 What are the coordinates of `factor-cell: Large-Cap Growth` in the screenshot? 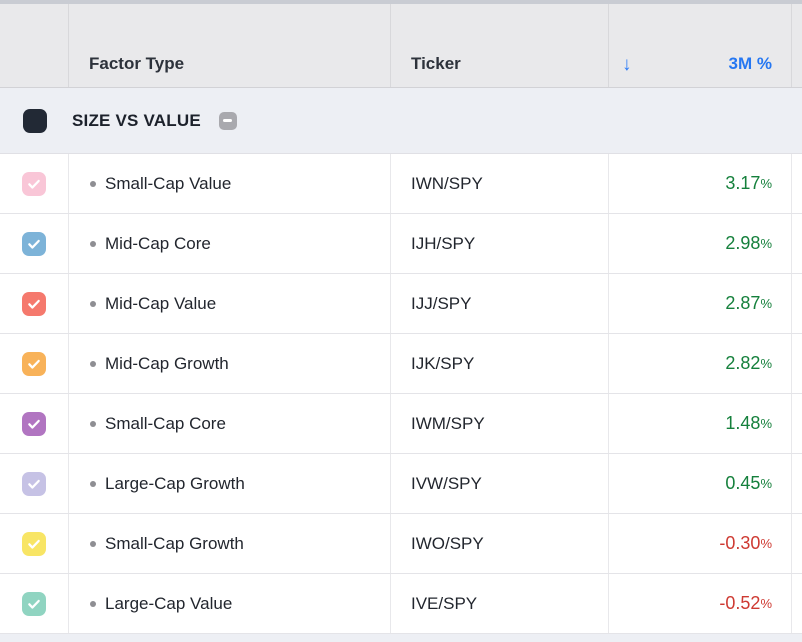 It's located at (229, 483).